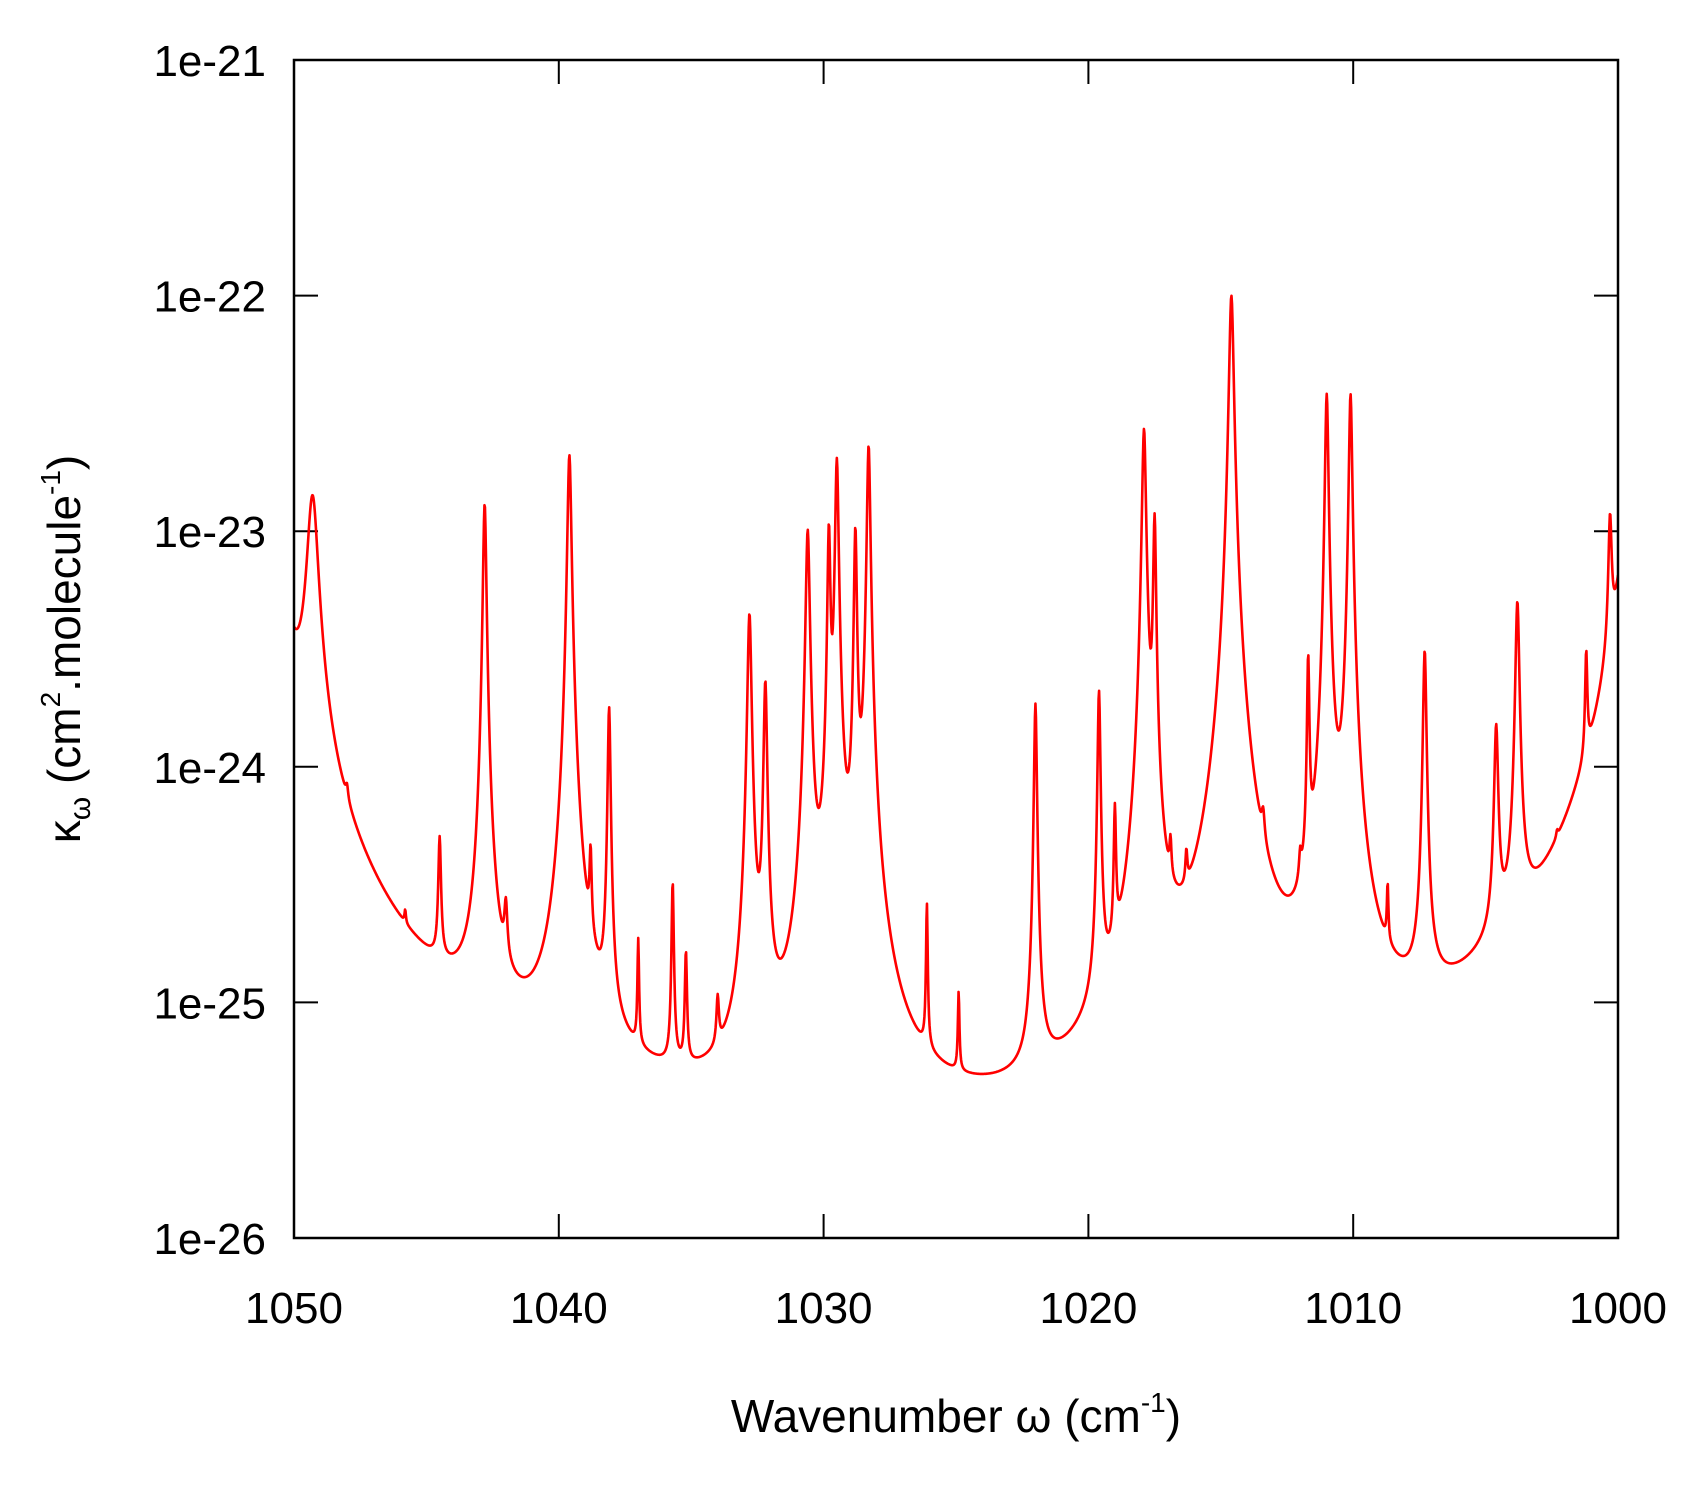 The image size is (1700, 1500). Describe the element at coordinates (64, 751) in the screenshot. I see `y-axis-title-mid: (cm` at that location.